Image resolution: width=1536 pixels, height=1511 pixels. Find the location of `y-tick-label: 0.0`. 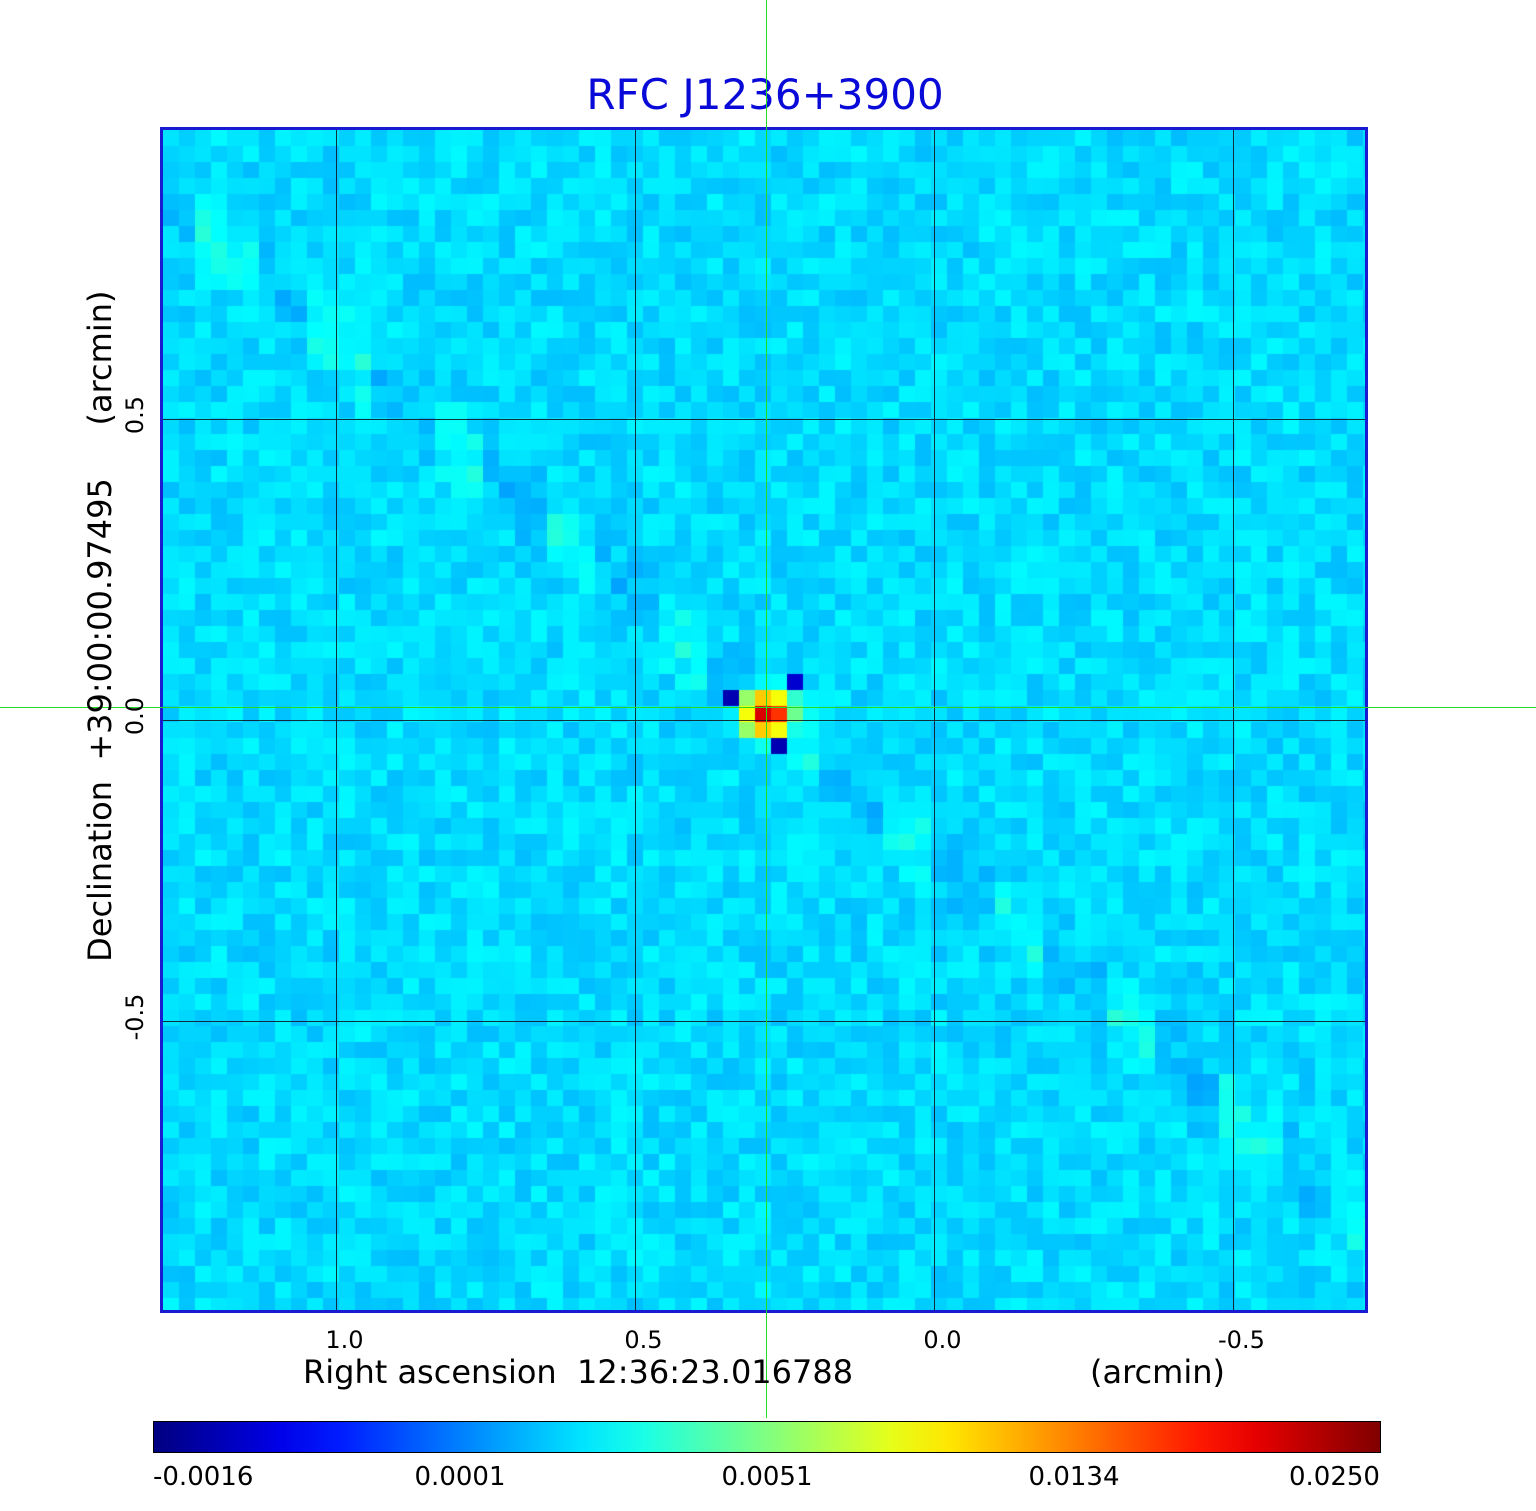

y-tick-label: 0.0 is located at coordinates (135, 716).